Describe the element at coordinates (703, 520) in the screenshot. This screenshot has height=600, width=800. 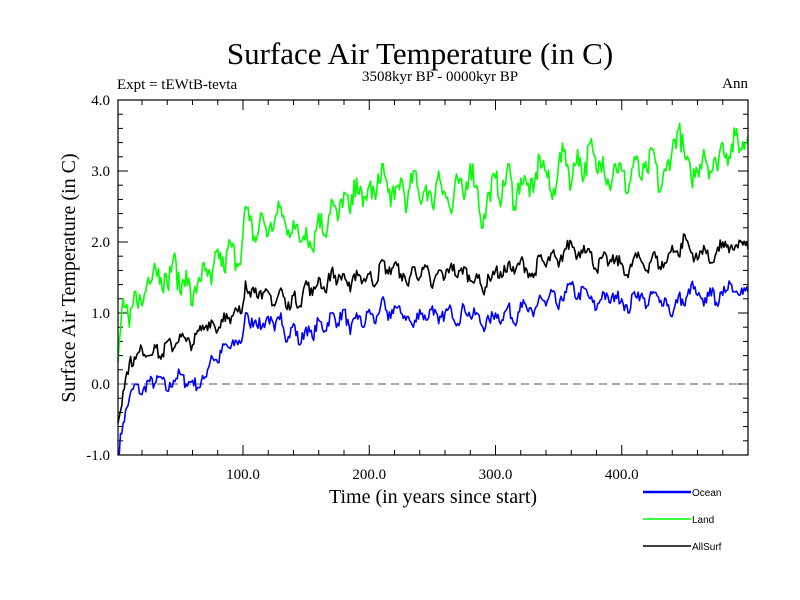
I see `legend-label-land: Land` at that location.